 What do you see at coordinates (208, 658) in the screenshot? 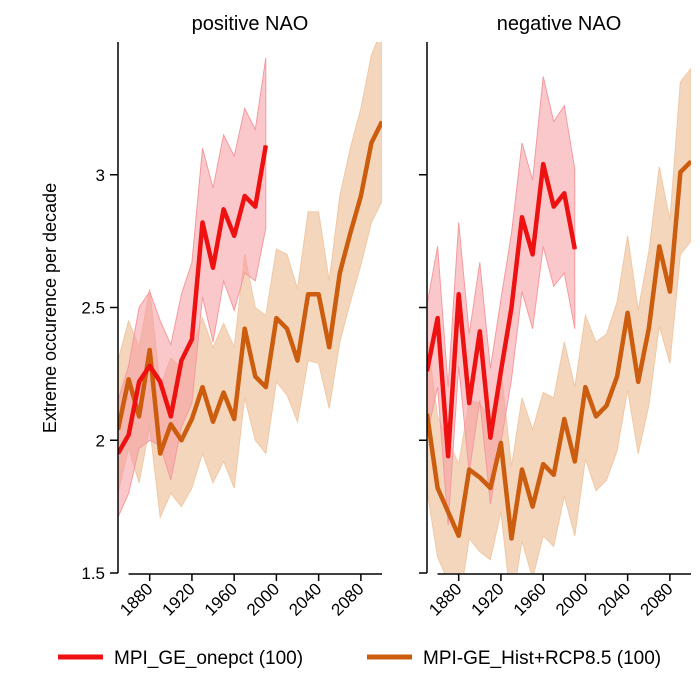
I see `legend-entry-onepct: MPI_GE_onepct (100)` at bounding box center [208, 658].